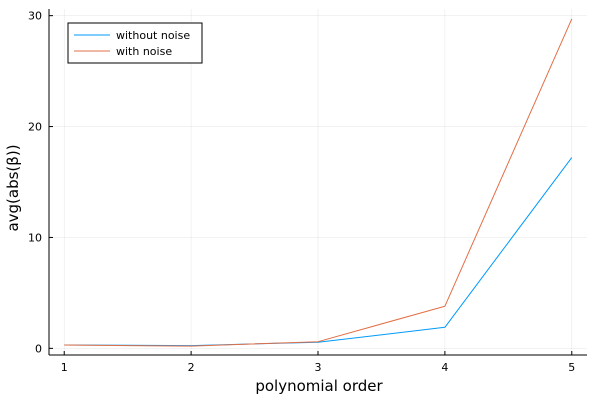 This screenshot has width=600, height=400. Describe the element at coordinates (35, 16) in the screenshot. I see `y-tick-label: 30` at that location.